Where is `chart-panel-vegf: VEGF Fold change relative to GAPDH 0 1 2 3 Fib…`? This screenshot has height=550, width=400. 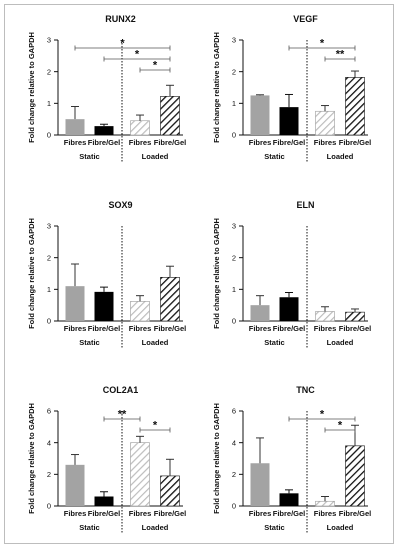
chart-panel-vegf: VEGF Fold change relative to GAPDH 0 1 2 3 Fib… is located at coordinates (291, 88).